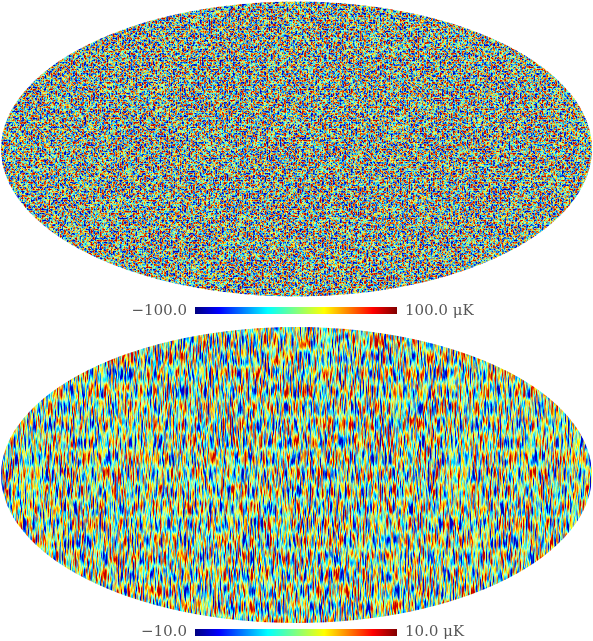 The image size is (593, 641). What do you see at coordinates (159, 310) in the screenshot?
I see `colorbar-min-label: −100.0` at bounding box center [159, 310].